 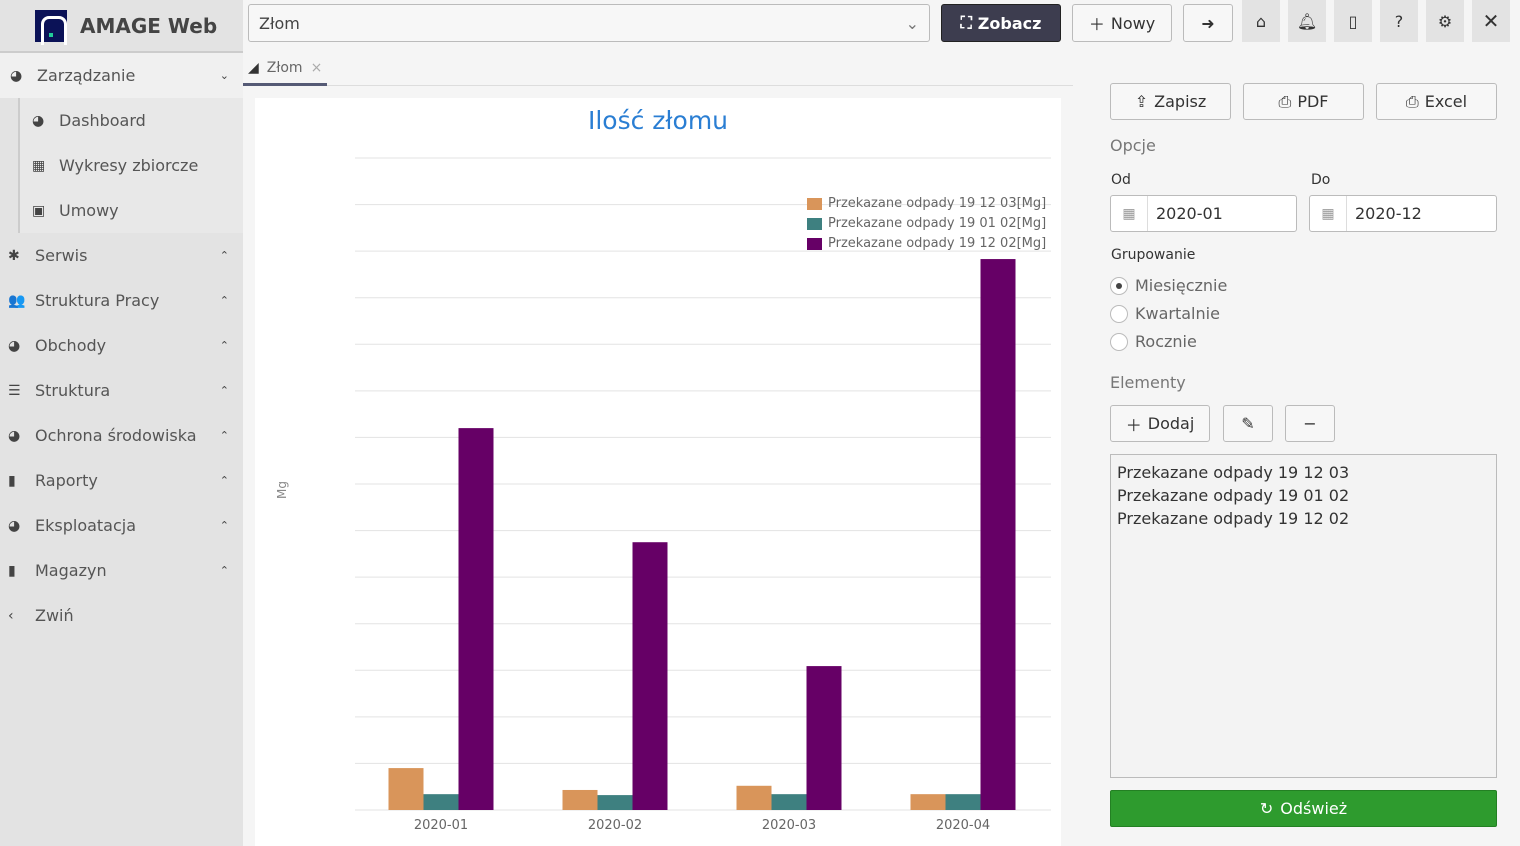 What do you see at coordinates (1153, 341) in the screenshot?
I see `radio-yearly: Rocznie` at bounding box center [1153, 341].